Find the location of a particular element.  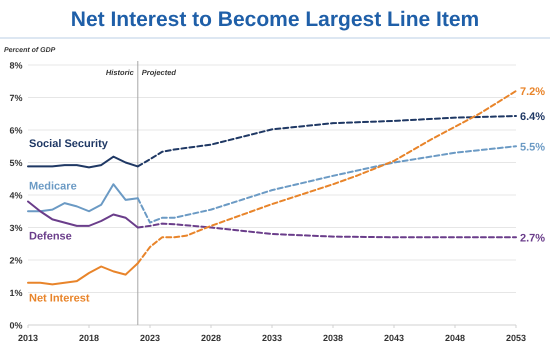

x-tick-label: 2018 is located at coordinates (89, 338).